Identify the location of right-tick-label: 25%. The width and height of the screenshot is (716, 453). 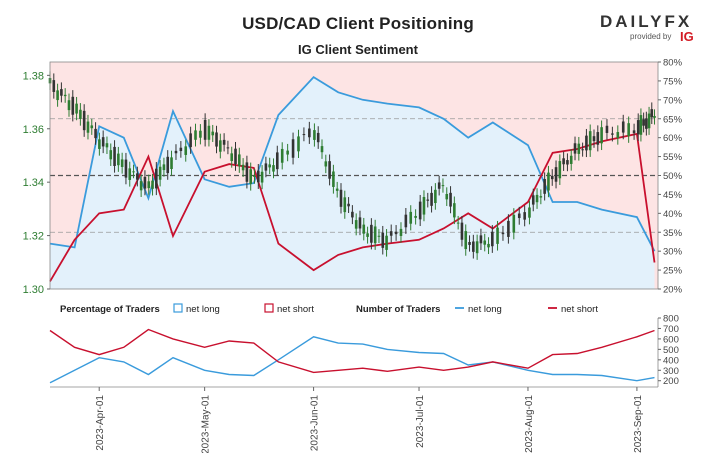
(673, 271).